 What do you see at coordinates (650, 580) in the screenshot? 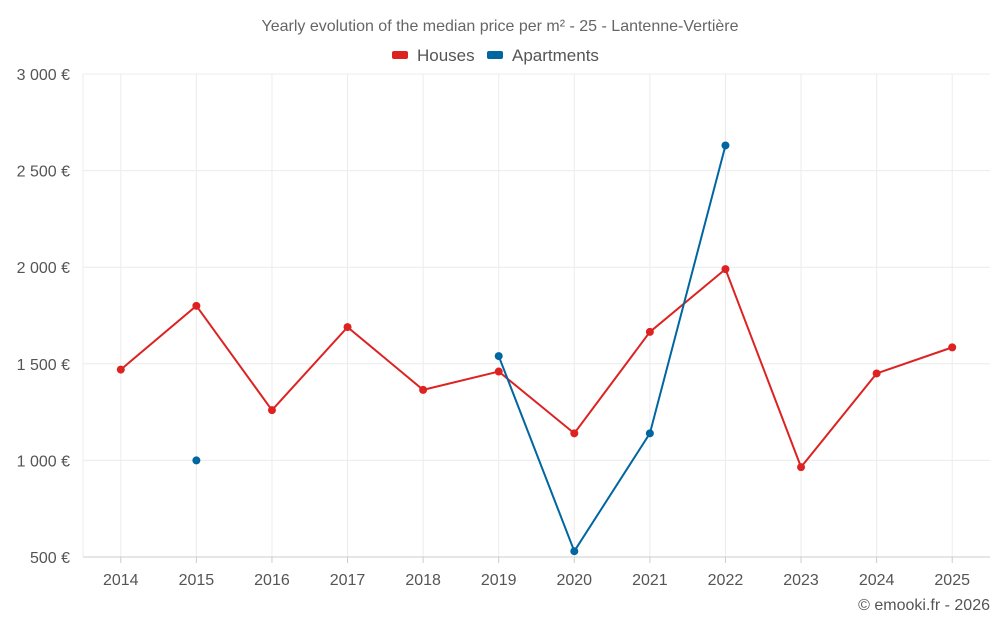
I see `x-tick-label: 2021` at bounding box center [650, 580].